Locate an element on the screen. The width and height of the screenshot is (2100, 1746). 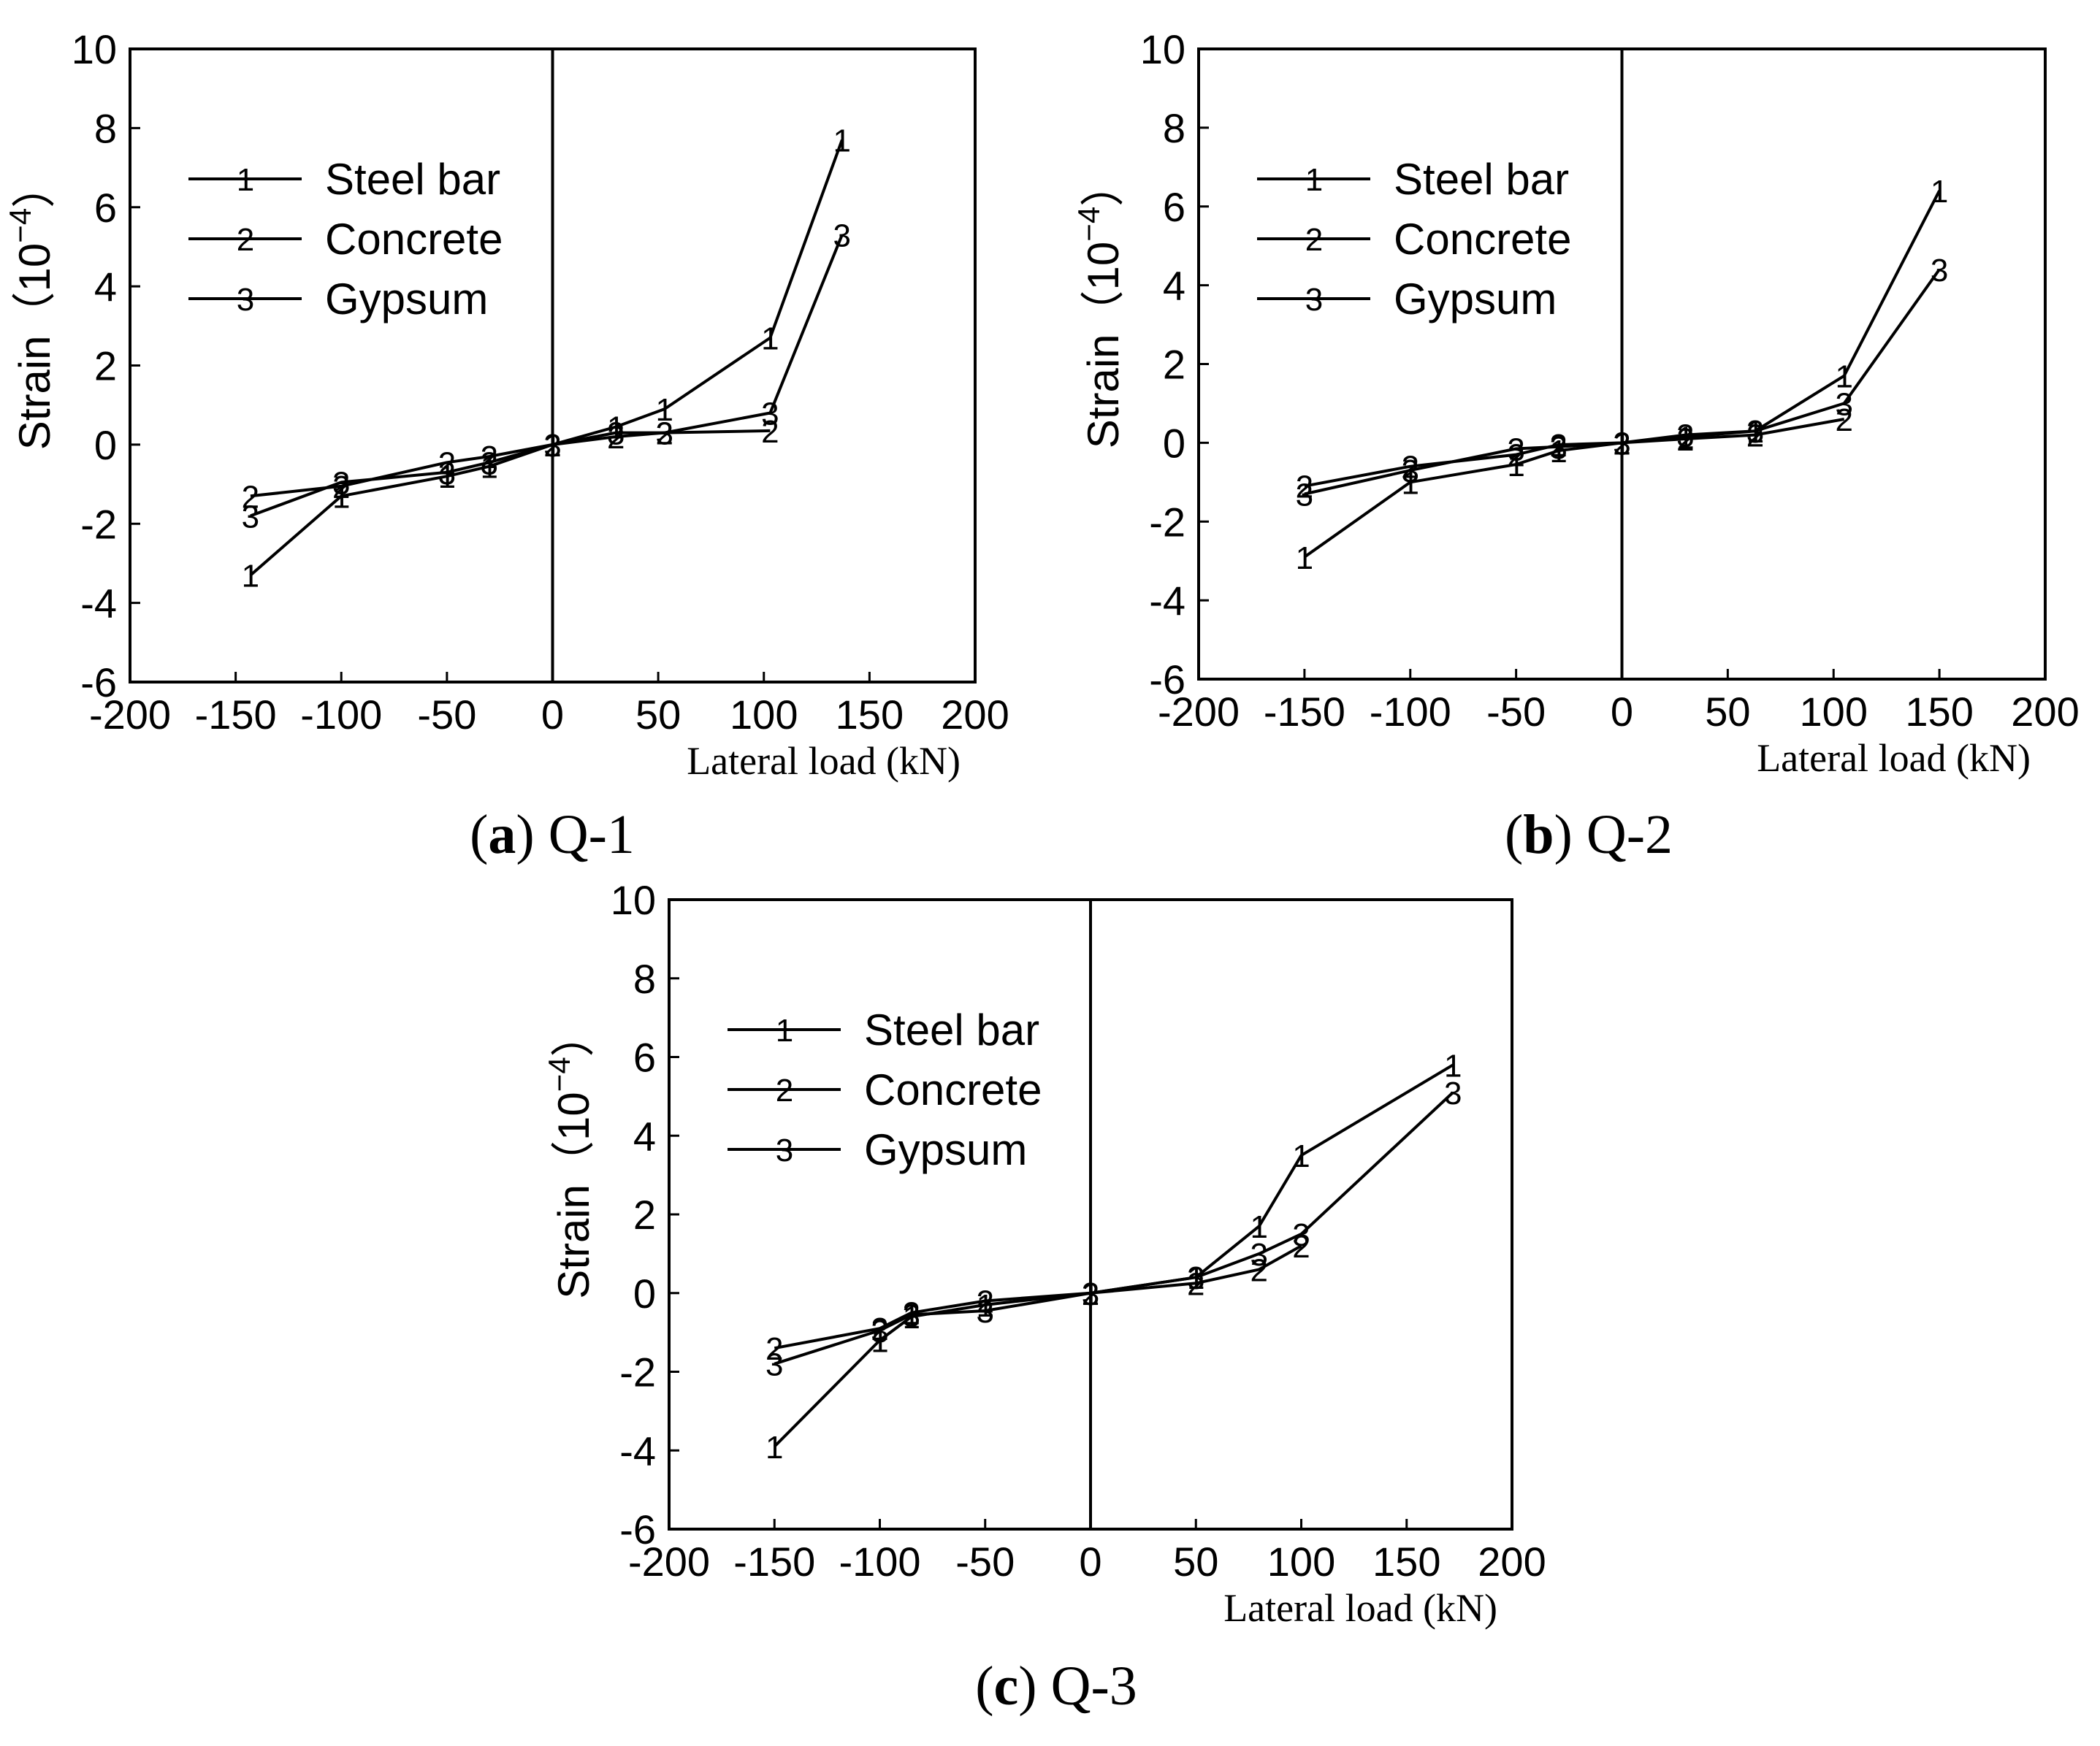
y-tick-label: 8 is located at coordinates (106, 128).